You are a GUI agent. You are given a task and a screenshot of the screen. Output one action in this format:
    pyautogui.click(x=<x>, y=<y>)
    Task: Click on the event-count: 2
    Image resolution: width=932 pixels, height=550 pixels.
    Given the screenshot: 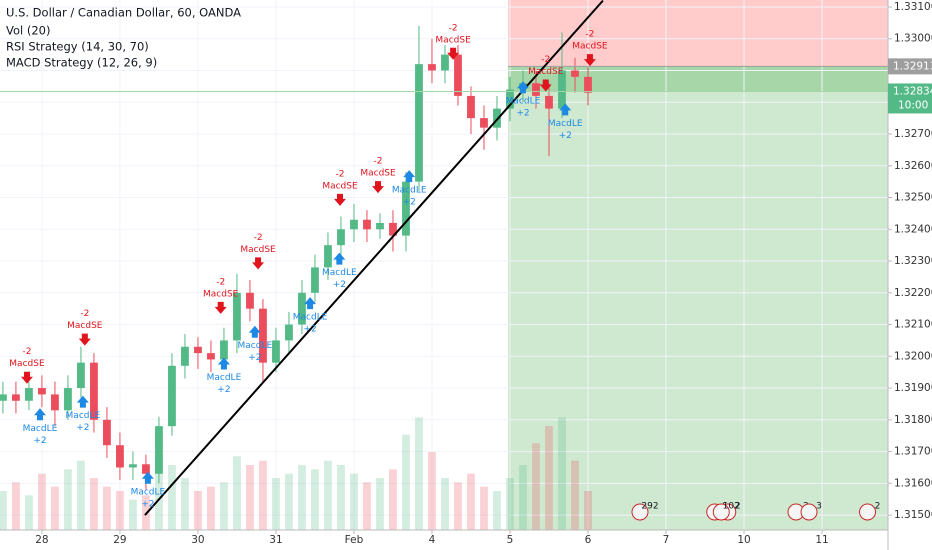 What is the action you would take?
    pyautogui.click(x=738, y=507)
    